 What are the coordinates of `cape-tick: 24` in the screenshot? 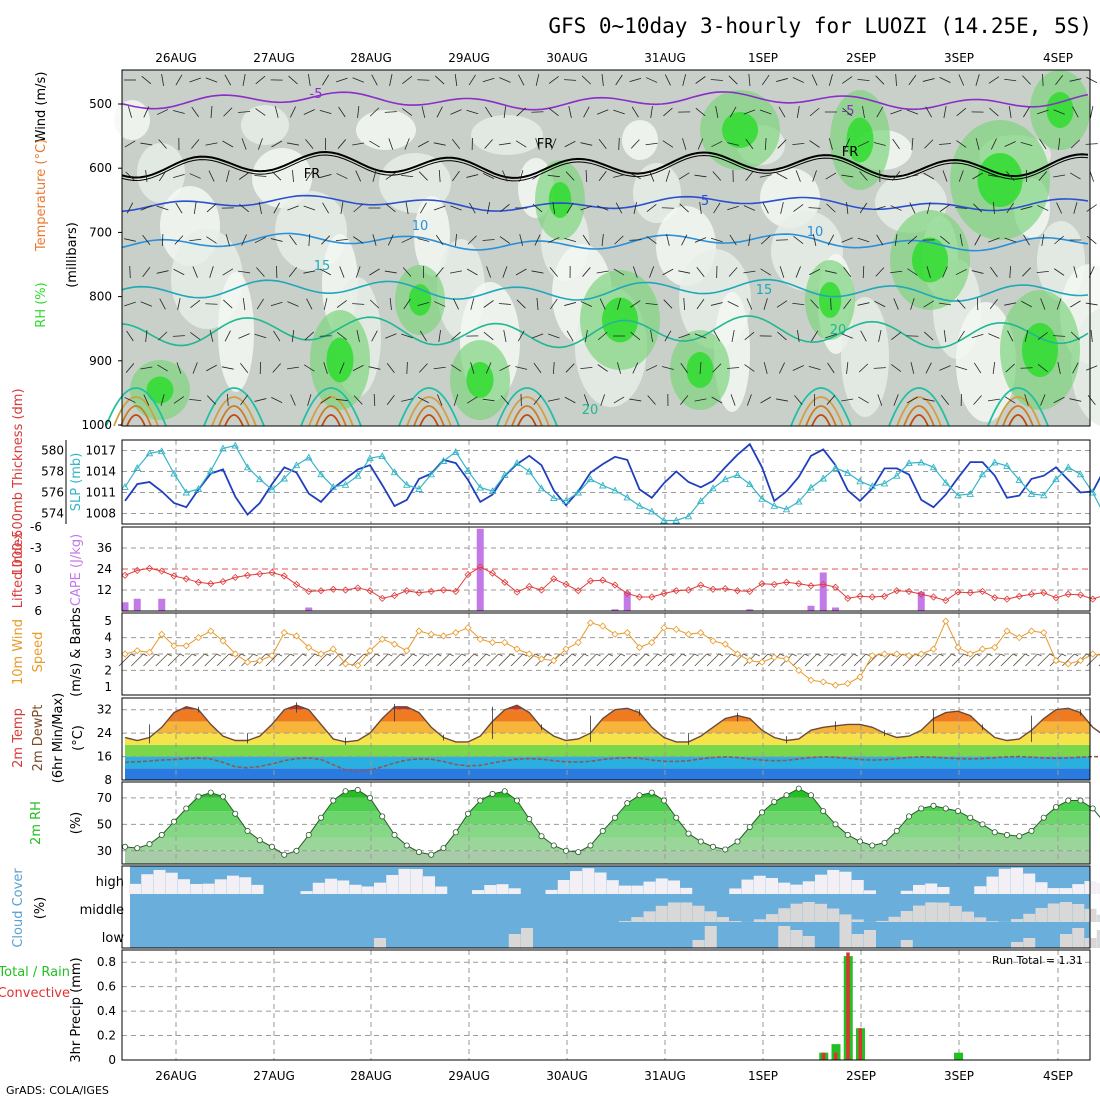 It's located at (104, 569).